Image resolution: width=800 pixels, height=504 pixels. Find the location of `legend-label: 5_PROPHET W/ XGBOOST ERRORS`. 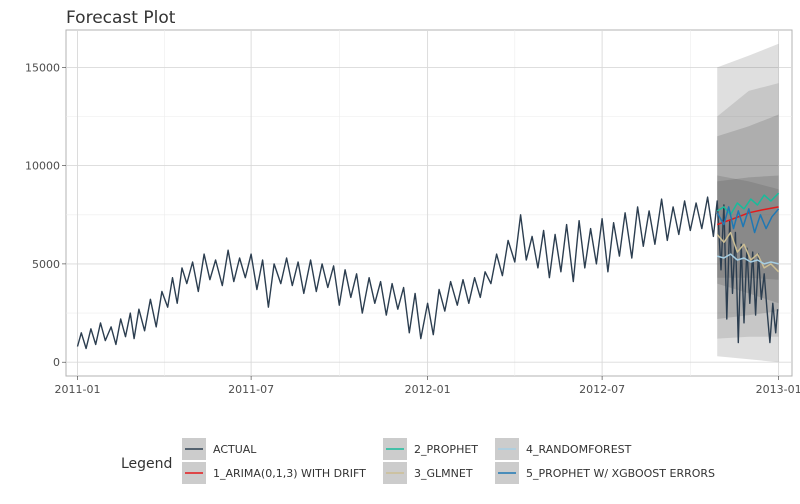

legend-label: 5_PROPHET W/ XGBOOST ERRORS is located at coordinates (620, 473).